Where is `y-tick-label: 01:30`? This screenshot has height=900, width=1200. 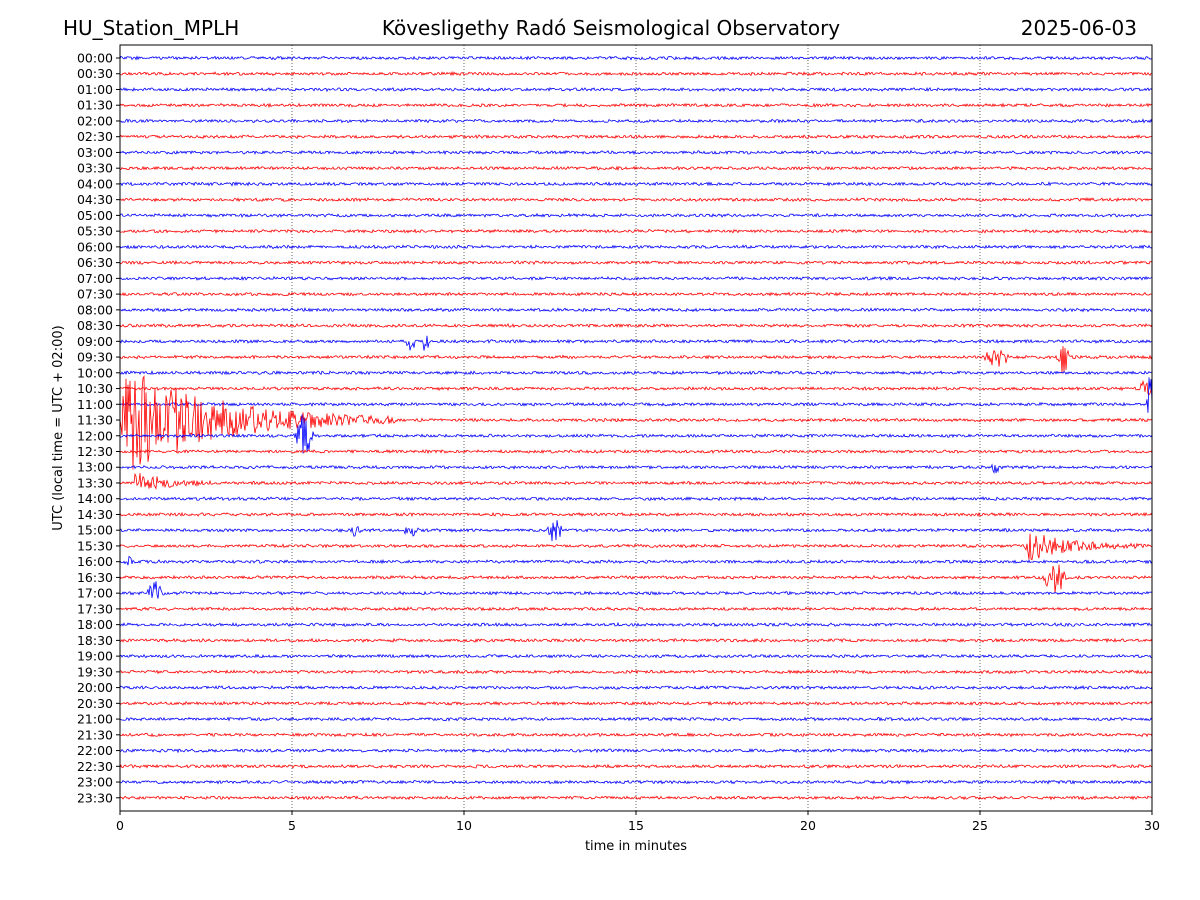
y-tick-label: 01:30 is located at coordinates (95, 105).